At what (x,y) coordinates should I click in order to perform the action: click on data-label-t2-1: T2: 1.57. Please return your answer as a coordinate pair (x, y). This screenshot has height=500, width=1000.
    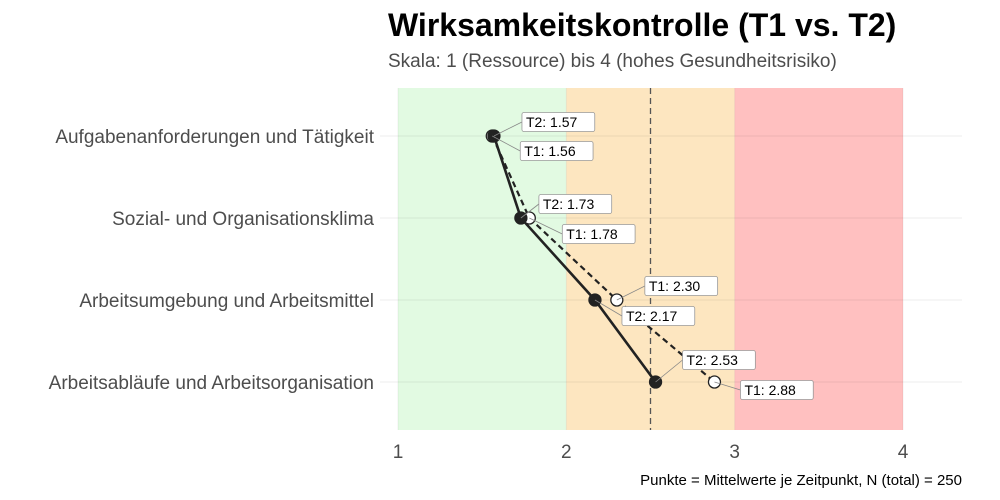
    Looking at the image, I should click on (552, 122).